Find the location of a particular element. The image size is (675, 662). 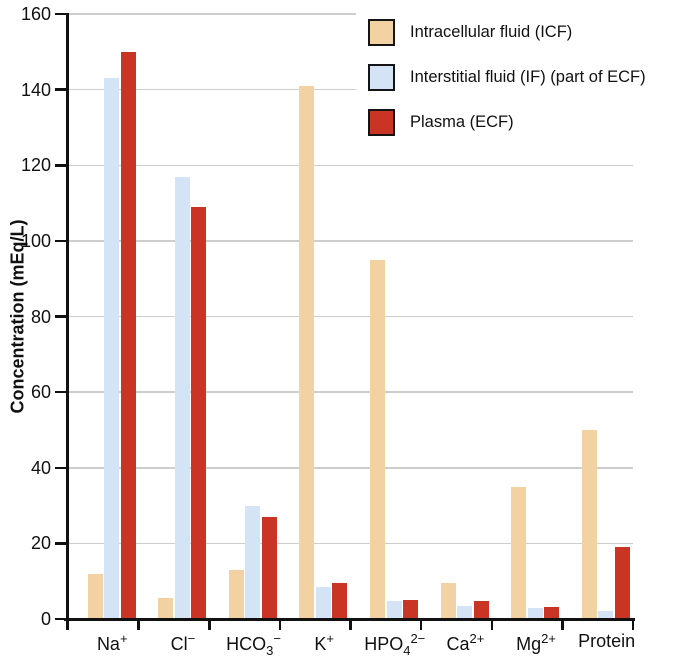

y-tick-label-20: 20 is located at coordinates (40, 543).